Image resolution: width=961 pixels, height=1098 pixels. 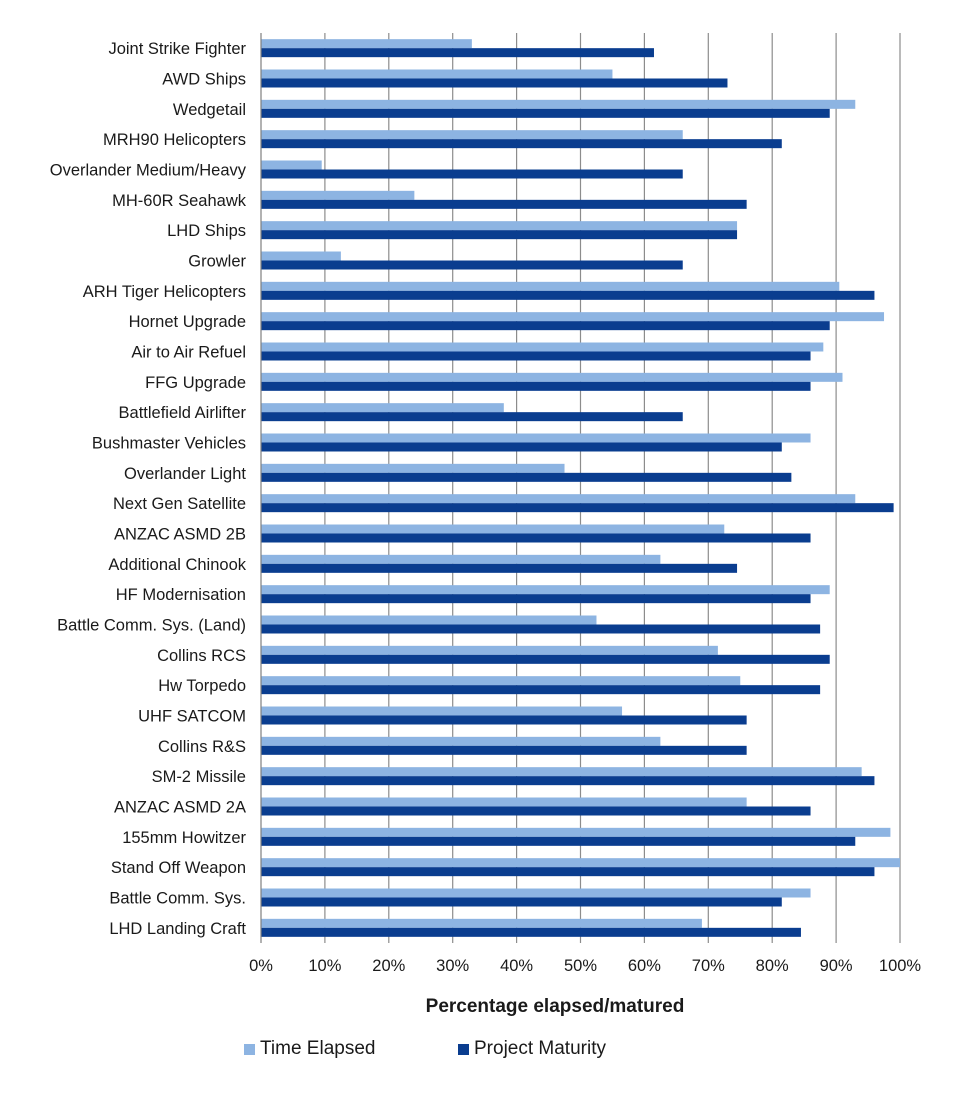 I want to click on bar-project-maturity-anzac-asmd-2a, so click(x=536, y=811).